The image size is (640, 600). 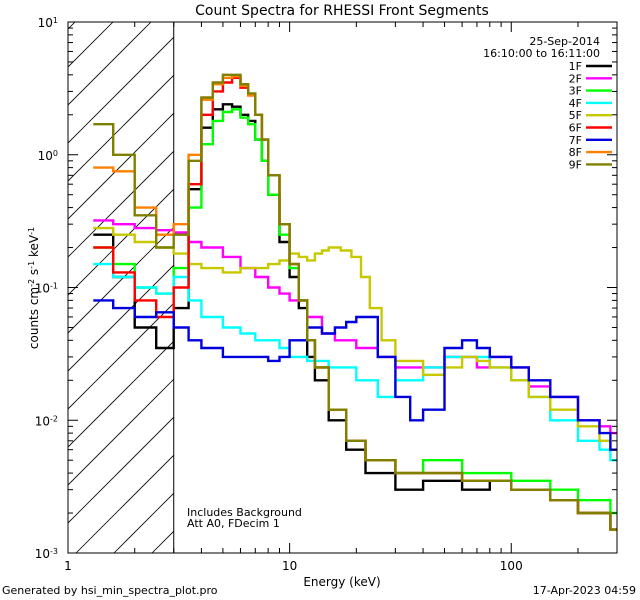 What do you see at coordinates (233, 523) in the screenshot?
I see `annotation-attenuator: Att A0, FDecim 1` at bounding box center [233, 523].